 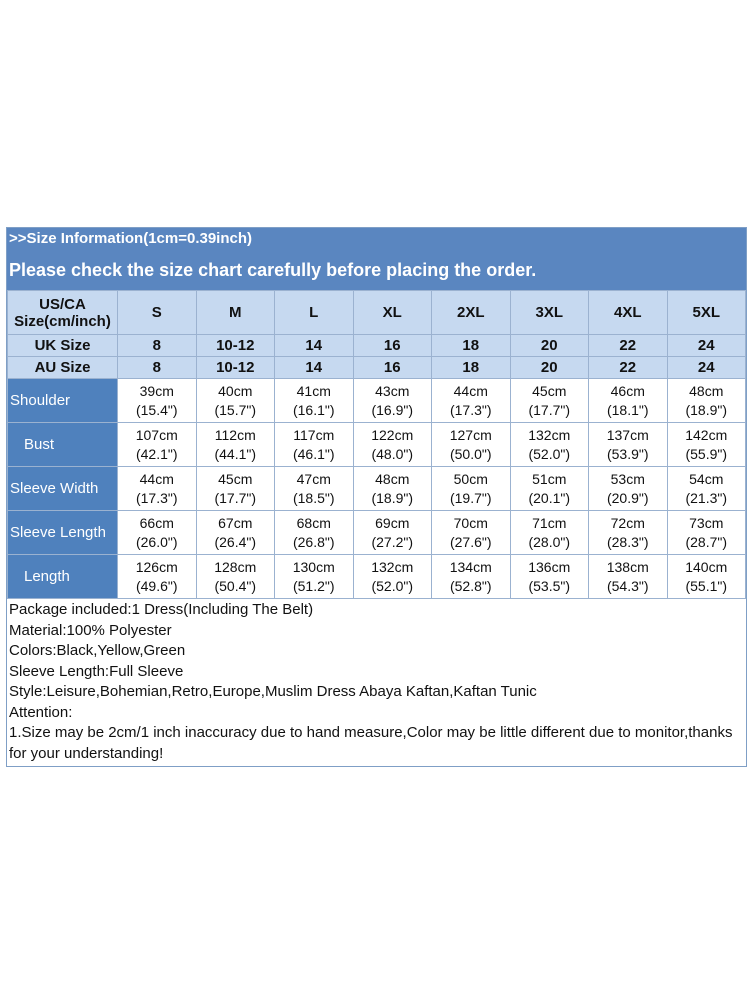 I want to click on cm-value: 39cm, so click(x=156, y=390).